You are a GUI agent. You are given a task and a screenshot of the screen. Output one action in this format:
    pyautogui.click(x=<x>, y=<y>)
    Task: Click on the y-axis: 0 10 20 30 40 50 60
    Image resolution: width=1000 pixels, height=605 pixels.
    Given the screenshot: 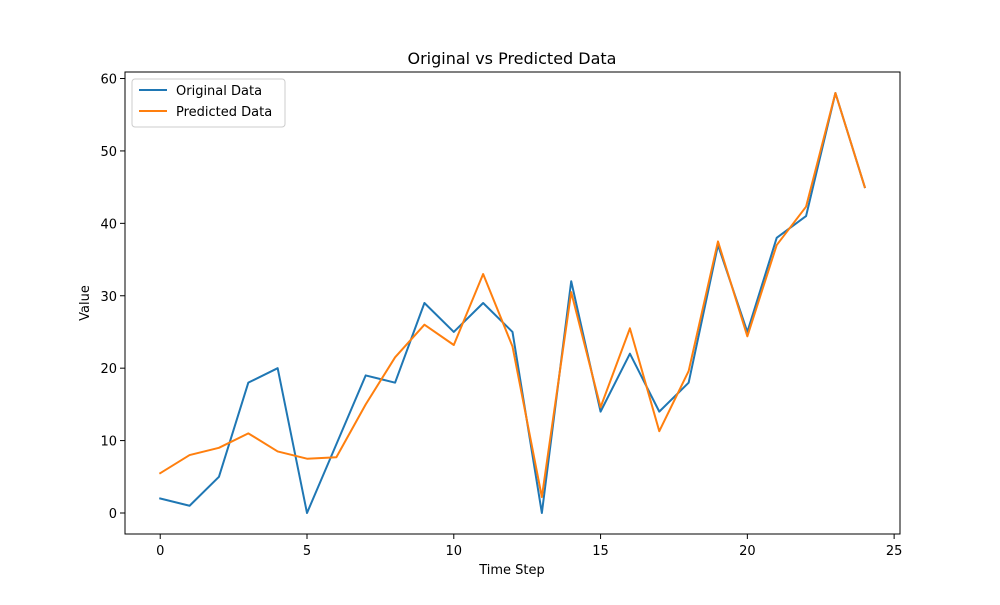 What is the action you would take?
    pyautogui.click(x=112, y=297)
    